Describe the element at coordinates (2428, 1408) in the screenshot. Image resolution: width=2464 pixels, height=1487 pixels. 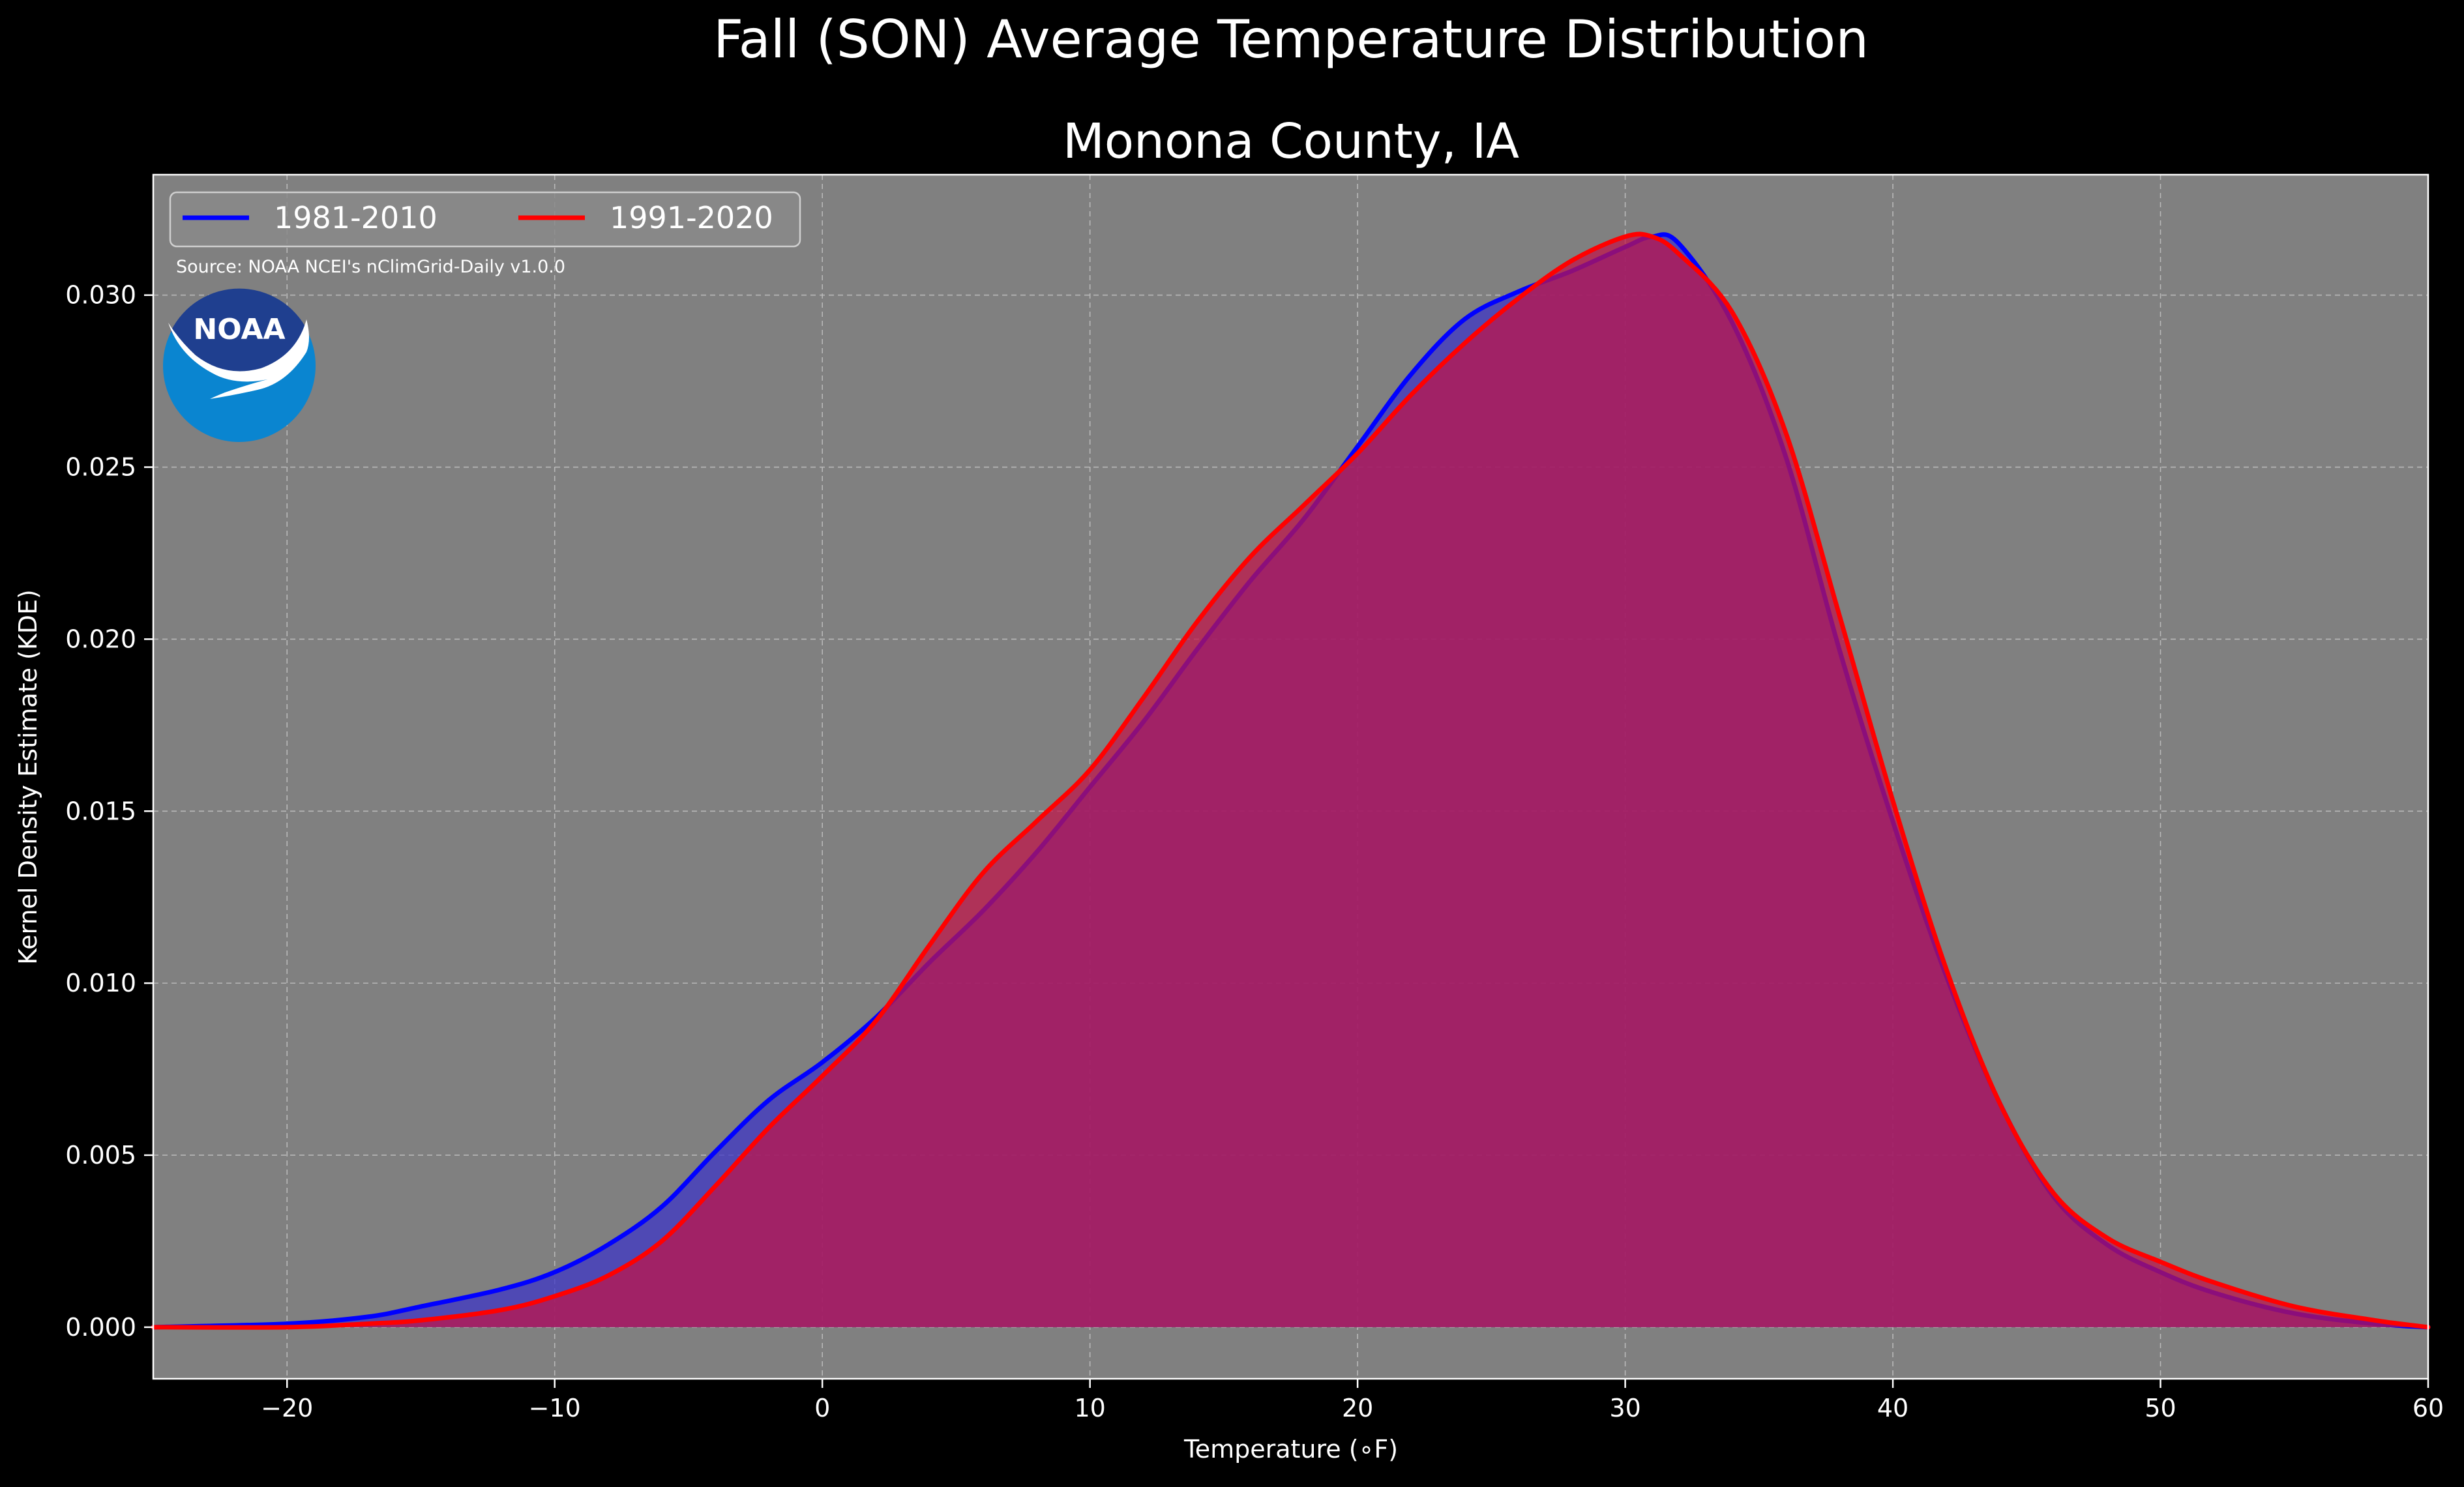
I see `x-tick-label: 60` at that location.